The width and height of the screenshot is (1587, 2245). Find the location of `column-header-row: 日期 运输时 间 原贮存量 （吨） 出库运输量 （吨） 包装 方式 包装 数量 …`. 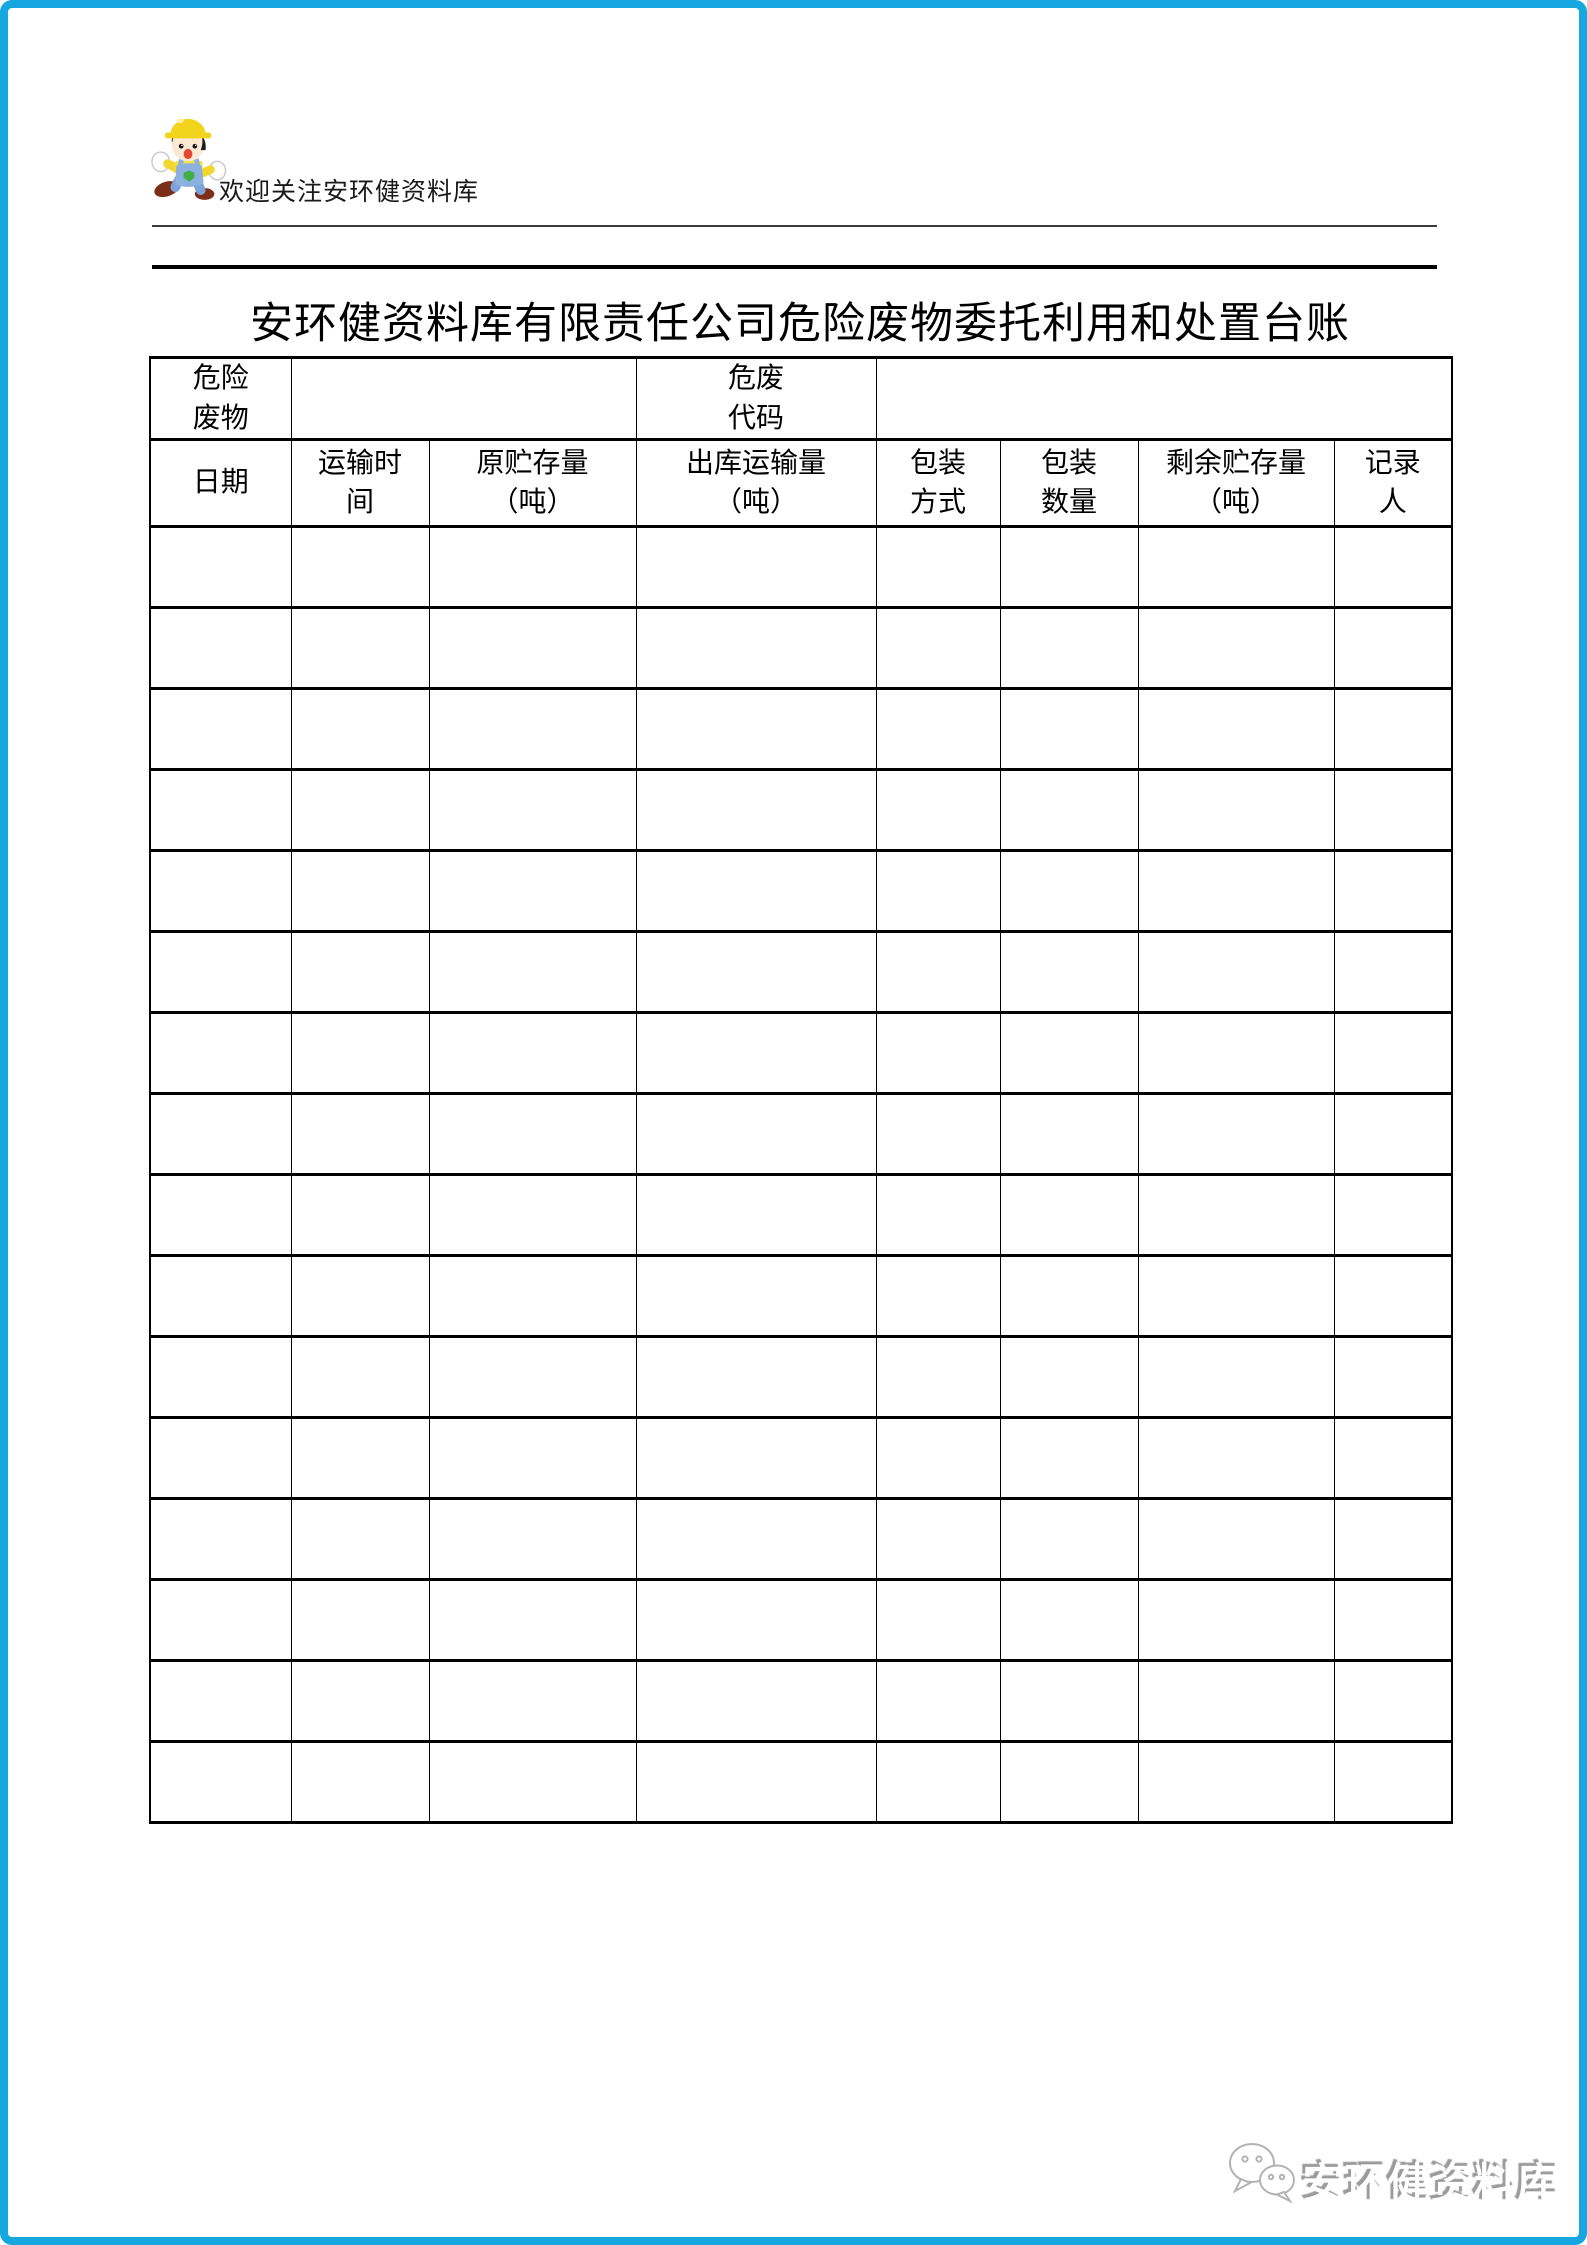

column-header-row: 日期 运输时 间 原贮存量 （吨） 出库运输量 （吨） 包装 方式 包装 数量 … is located at coordinates (801, 483).